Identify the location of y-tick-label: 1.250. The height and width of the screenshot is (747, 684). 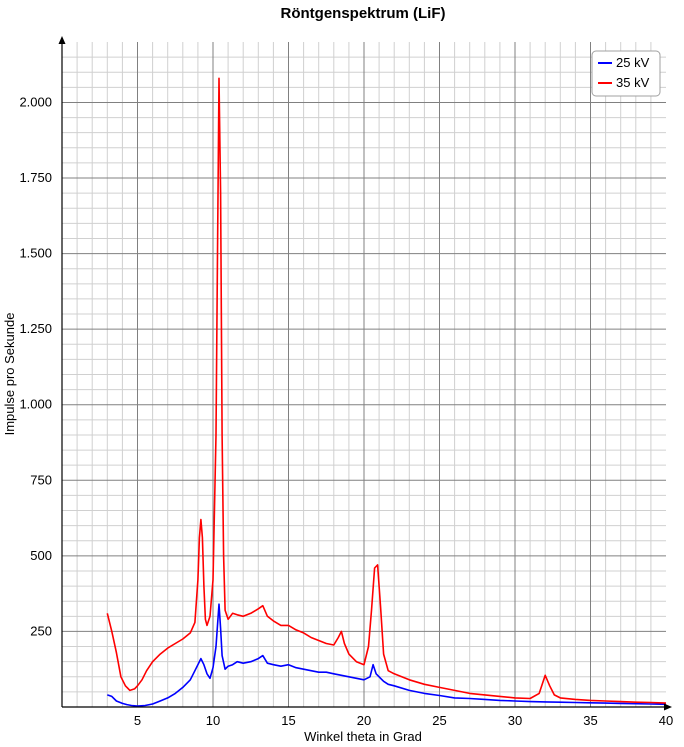
(35, 328).